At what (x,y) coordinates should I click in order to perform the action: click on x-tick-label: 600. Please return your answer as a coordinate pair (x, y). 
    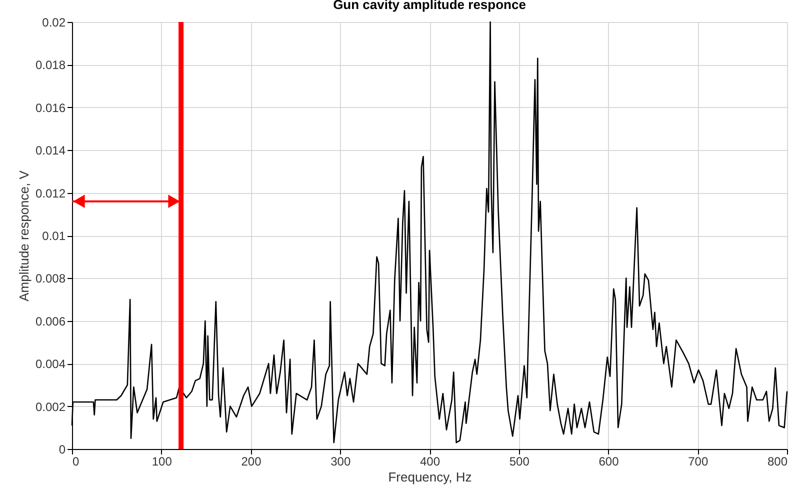
    Looking at the image, I should click on (609, 461).